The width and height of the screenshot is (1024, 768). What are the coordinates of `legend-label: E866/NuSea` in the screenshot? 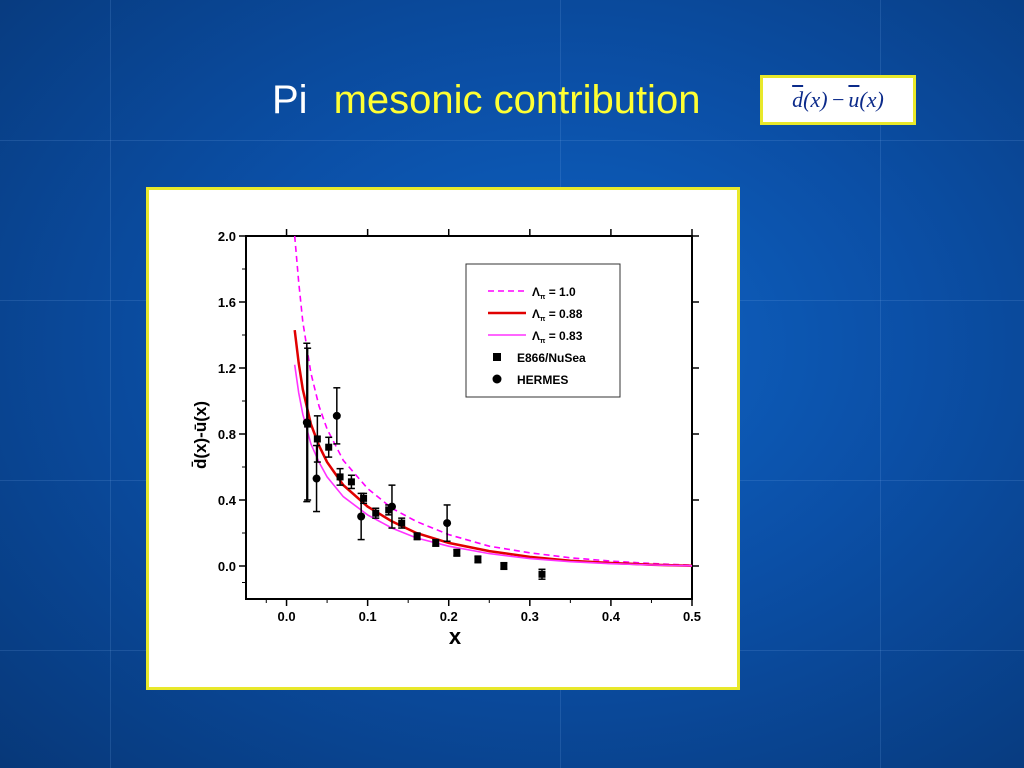 It's located at (551, 358).